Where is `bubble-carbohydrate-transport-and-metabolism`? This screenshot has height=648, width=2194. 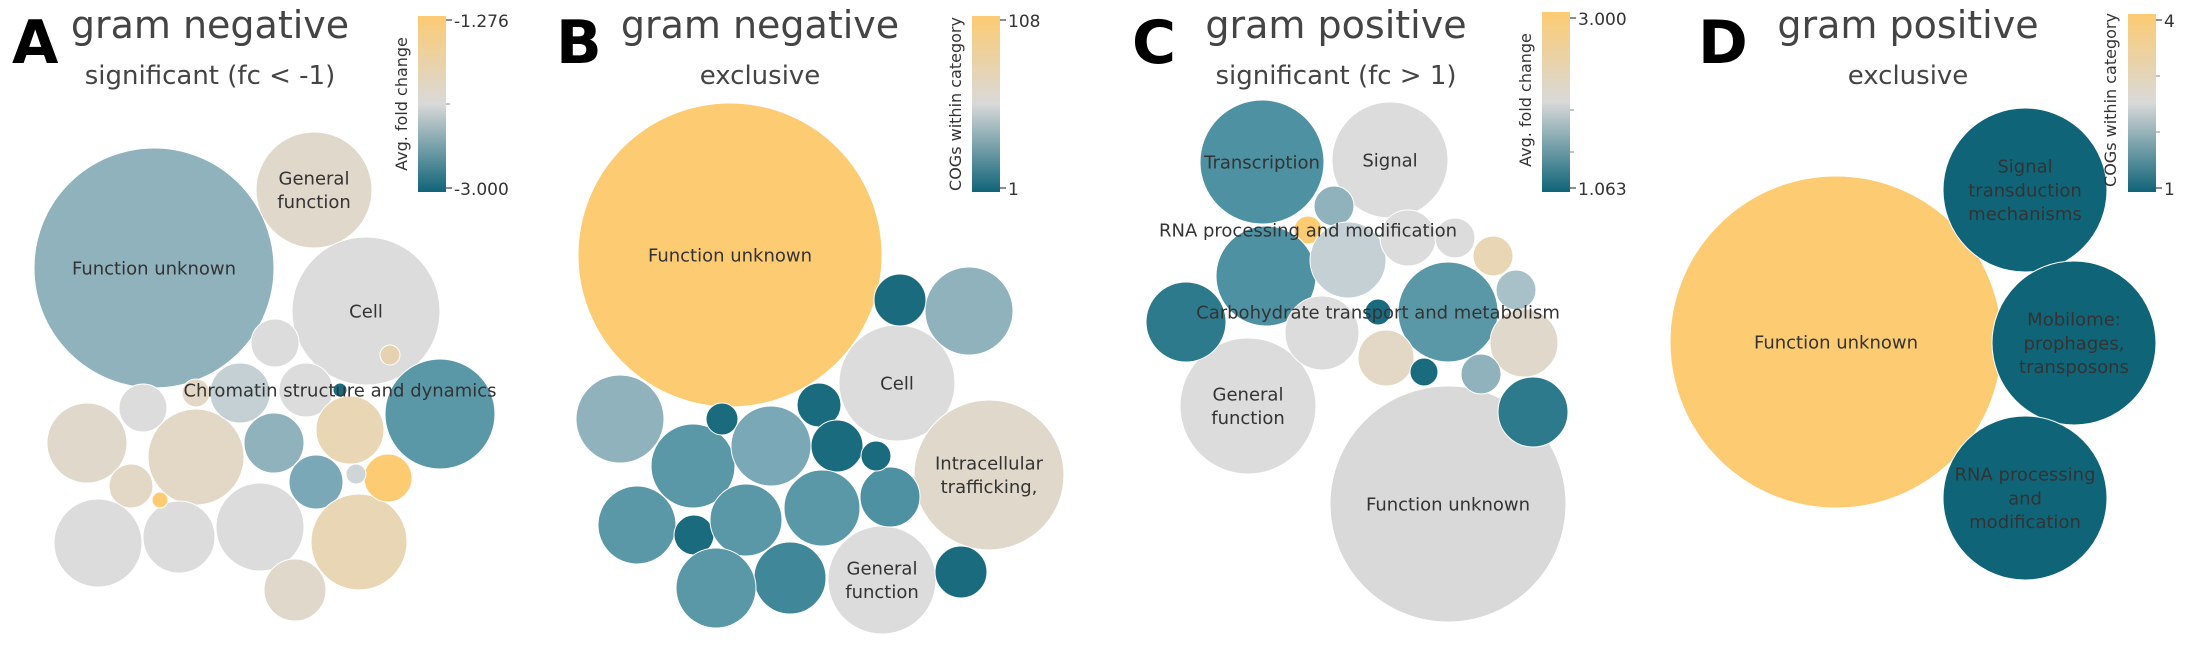 bubble-carbohydrate-transport-and-metabolism is located at coordinates (1378, 312).